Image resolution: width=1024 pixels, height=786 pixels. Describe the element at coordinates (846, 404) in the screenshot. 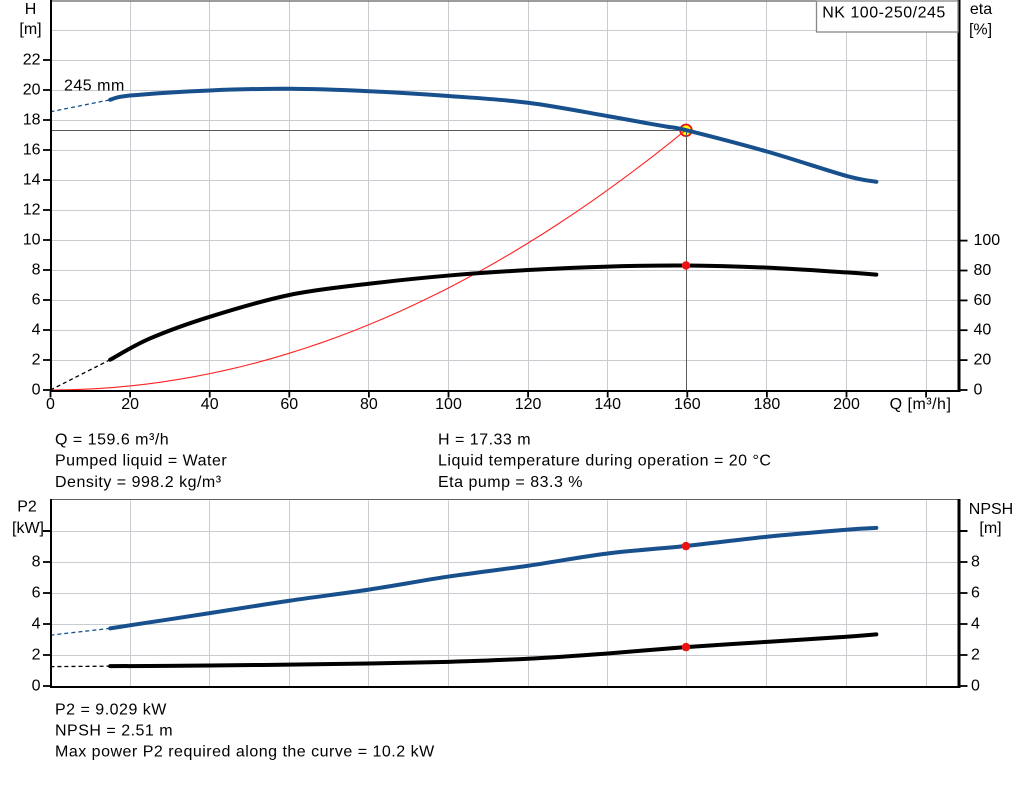

I see `svg-text: 200` at that location.